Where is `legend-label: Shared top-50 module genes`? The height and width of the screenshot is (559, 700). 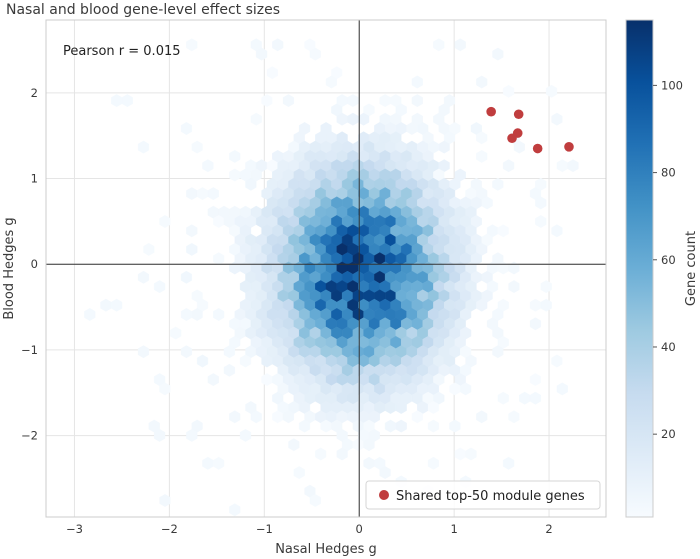 legend-label: Shared top-50 module genes is located at coordinates (490, 496).